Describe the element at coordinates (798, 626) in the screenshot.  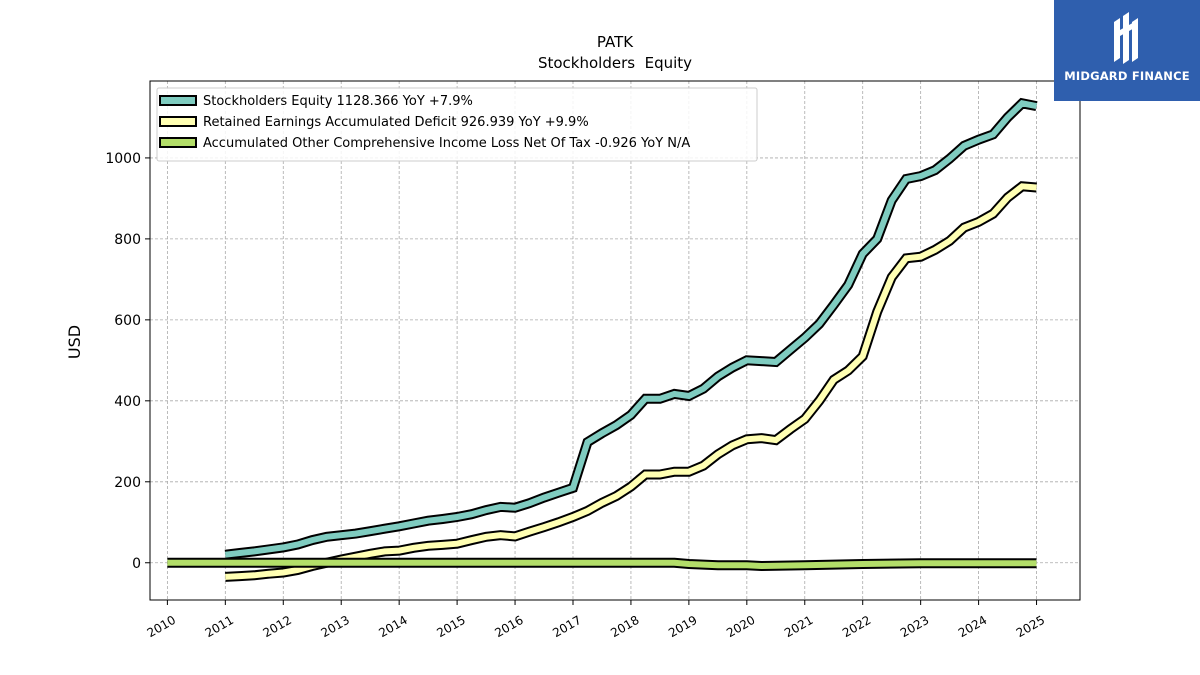
I see `x-tick-label: 2021` at that location.